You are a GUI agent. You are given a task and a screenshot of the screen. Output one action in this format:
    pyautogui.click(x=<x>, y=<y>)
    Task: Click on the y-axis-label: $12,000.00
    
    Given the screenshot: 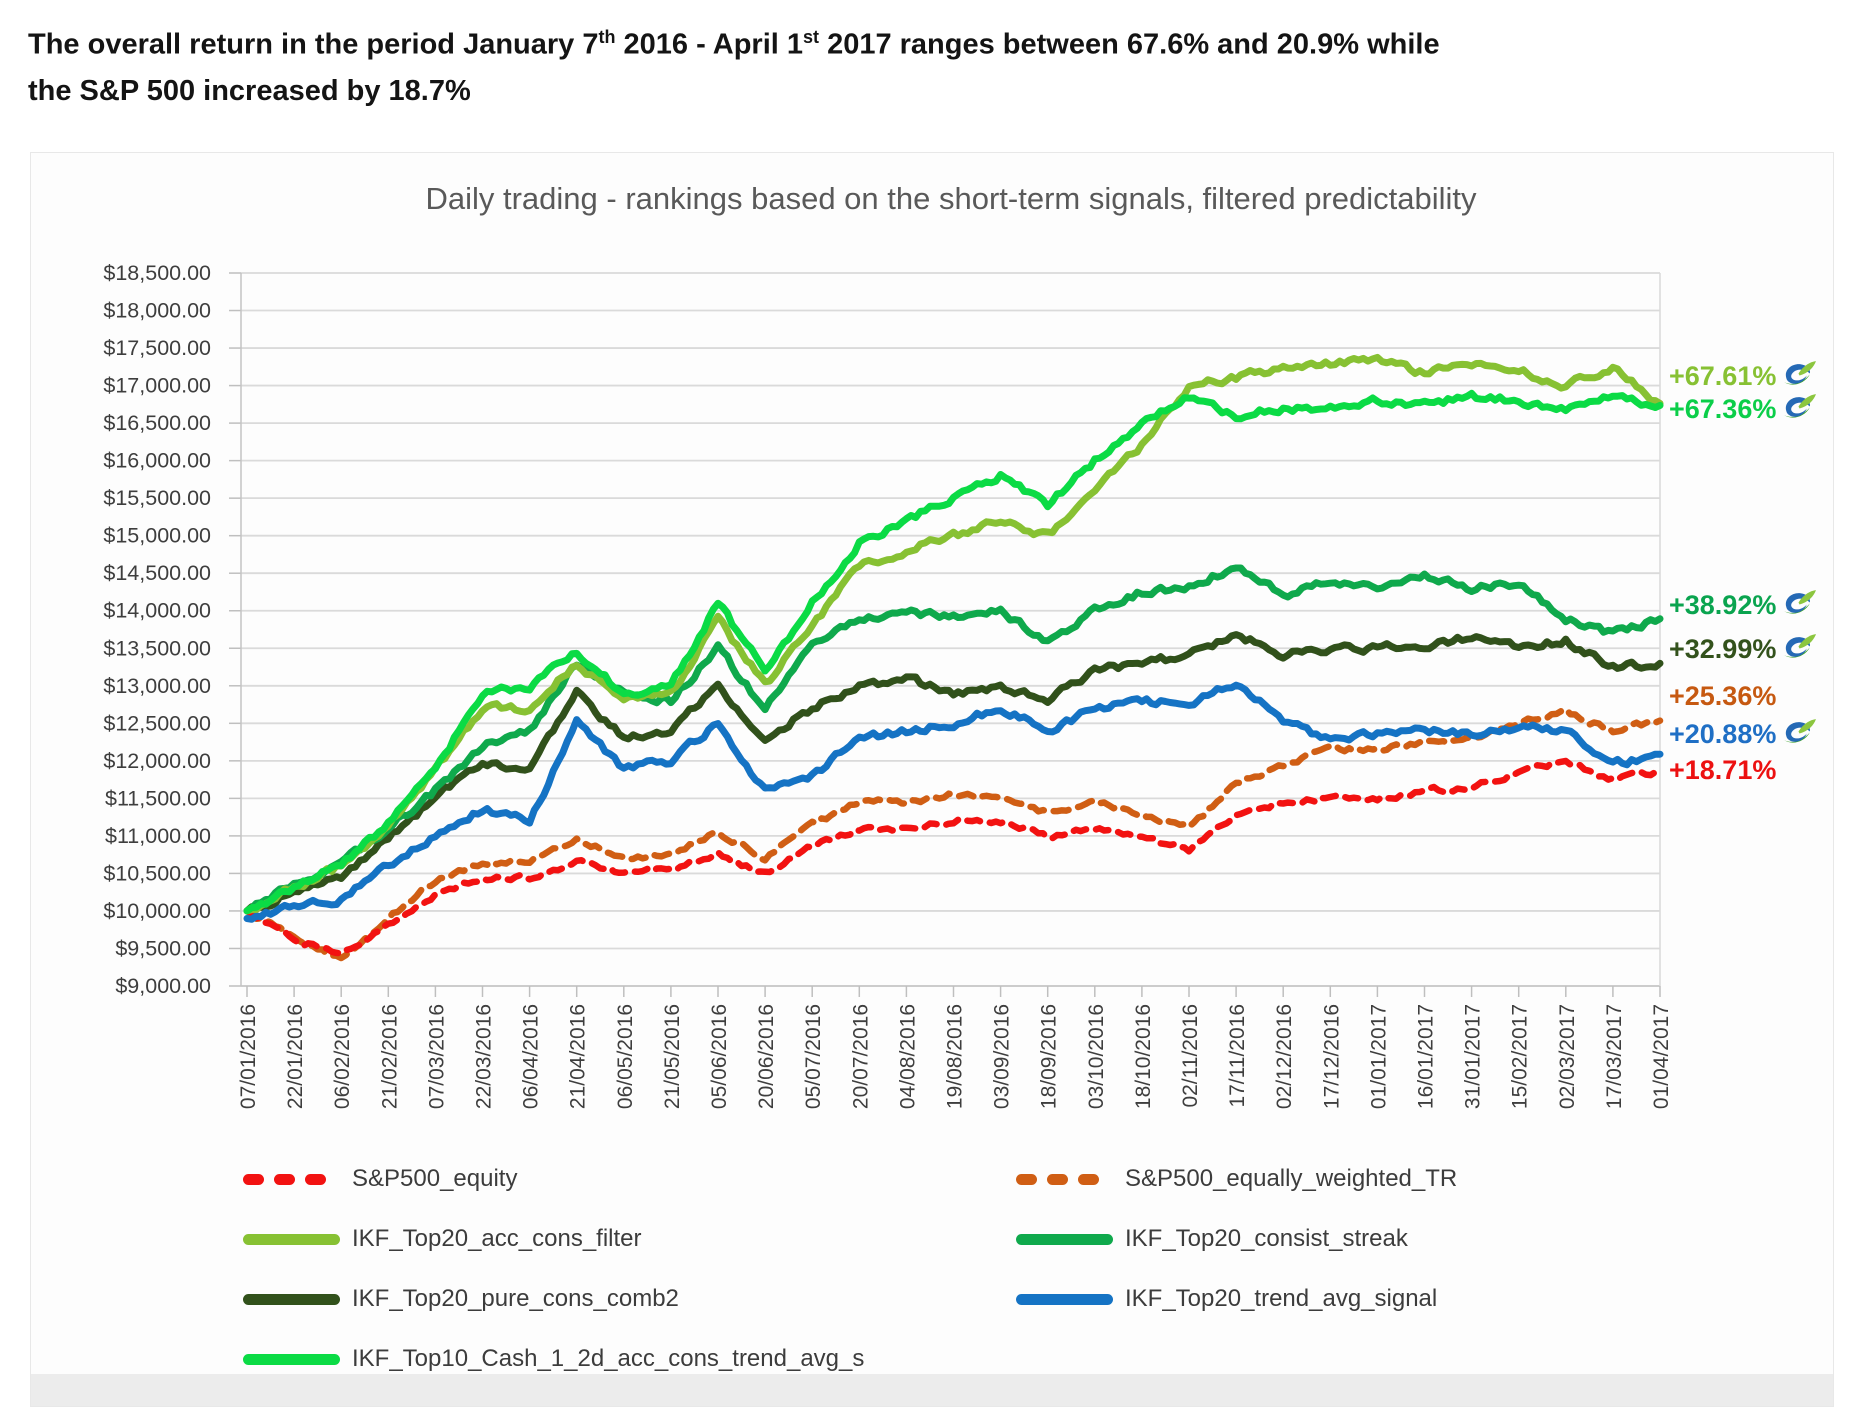 What is the action you would take?
    pyautogui.click(x=157, y=761)
    